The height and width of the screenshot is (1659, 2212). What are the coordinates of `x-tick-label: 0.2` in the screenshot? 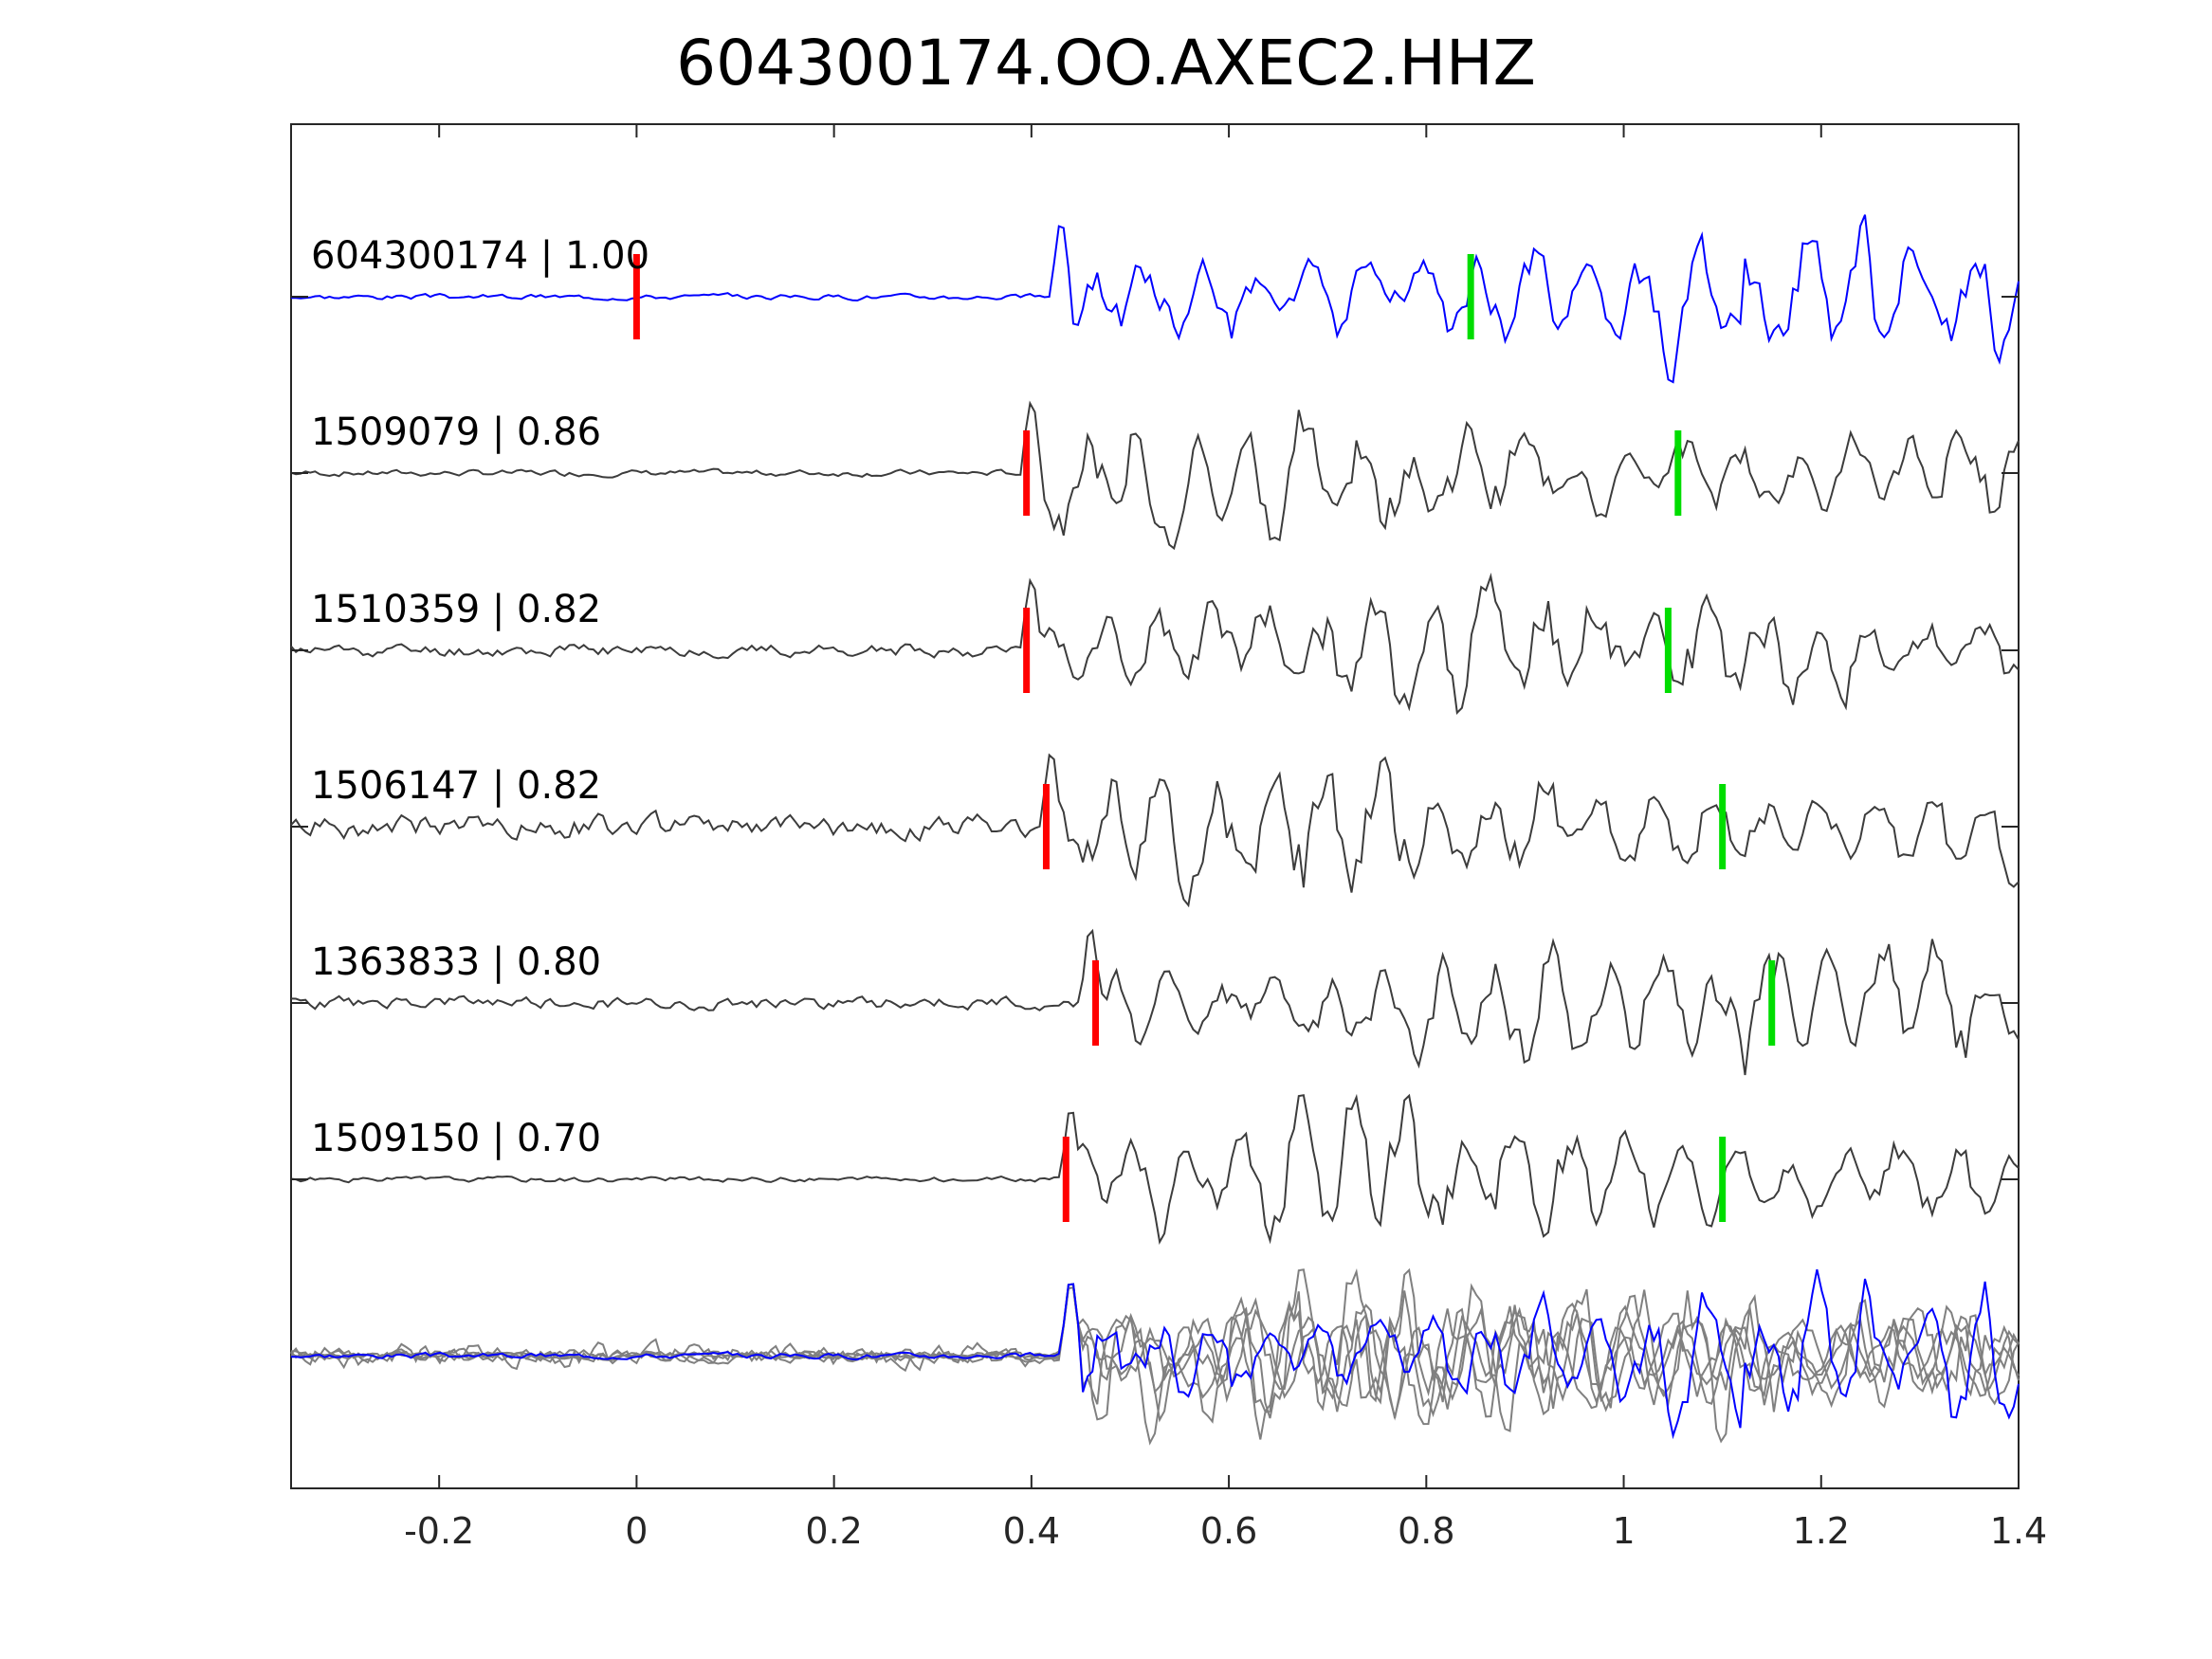 It's located at (833, 1531).